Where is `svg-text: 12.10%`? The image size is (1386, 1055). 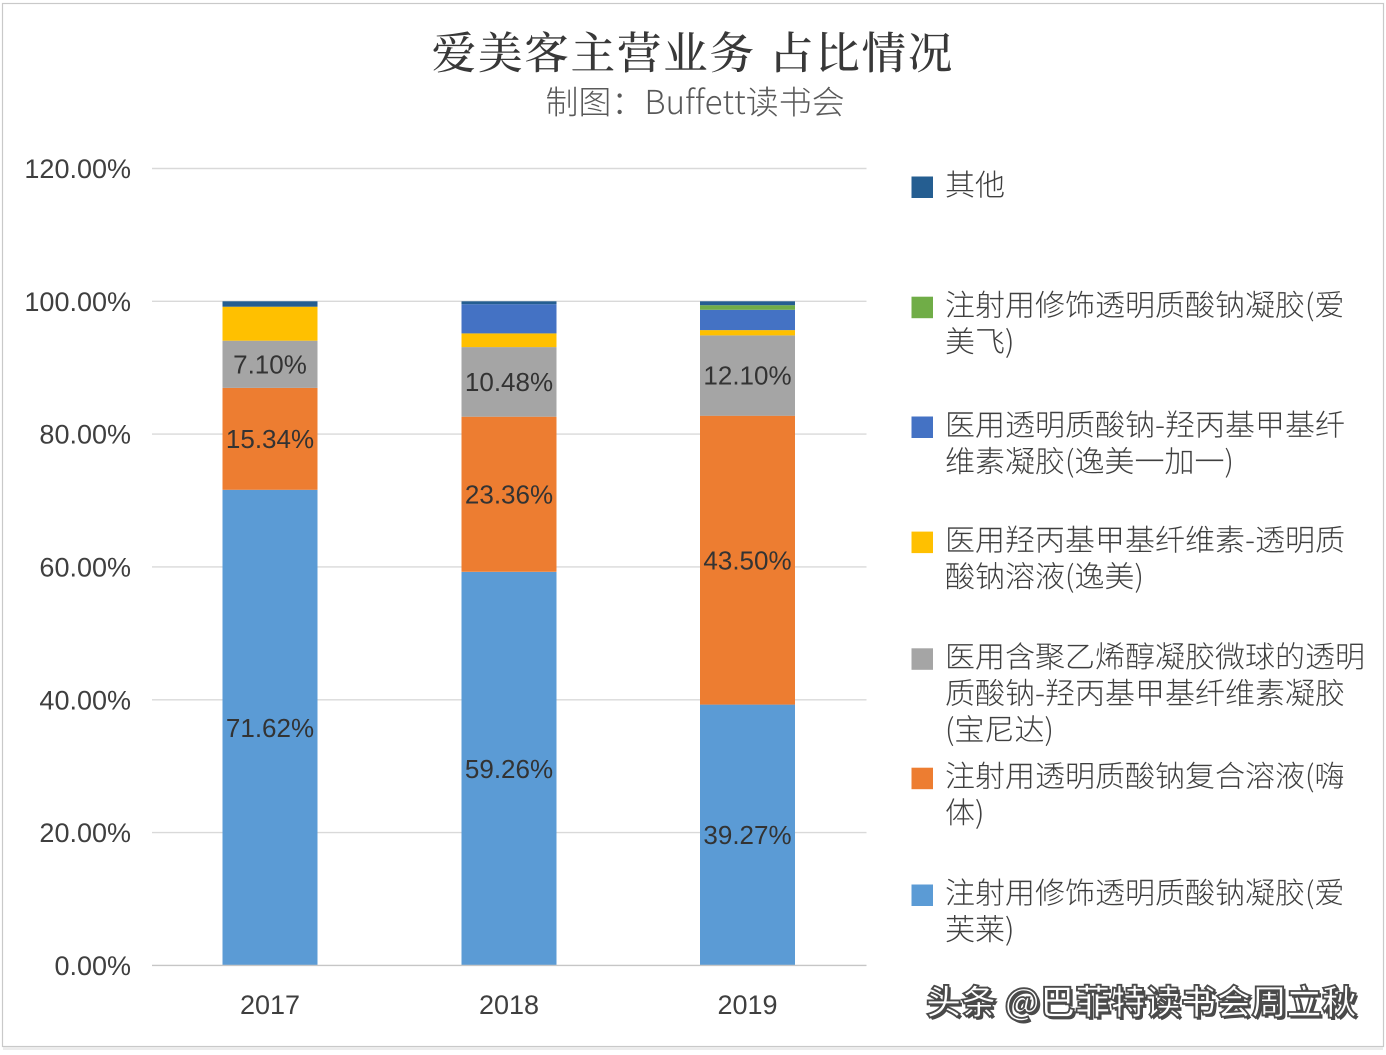 svg-text: 12.10% is located at coordinates (747, 376).